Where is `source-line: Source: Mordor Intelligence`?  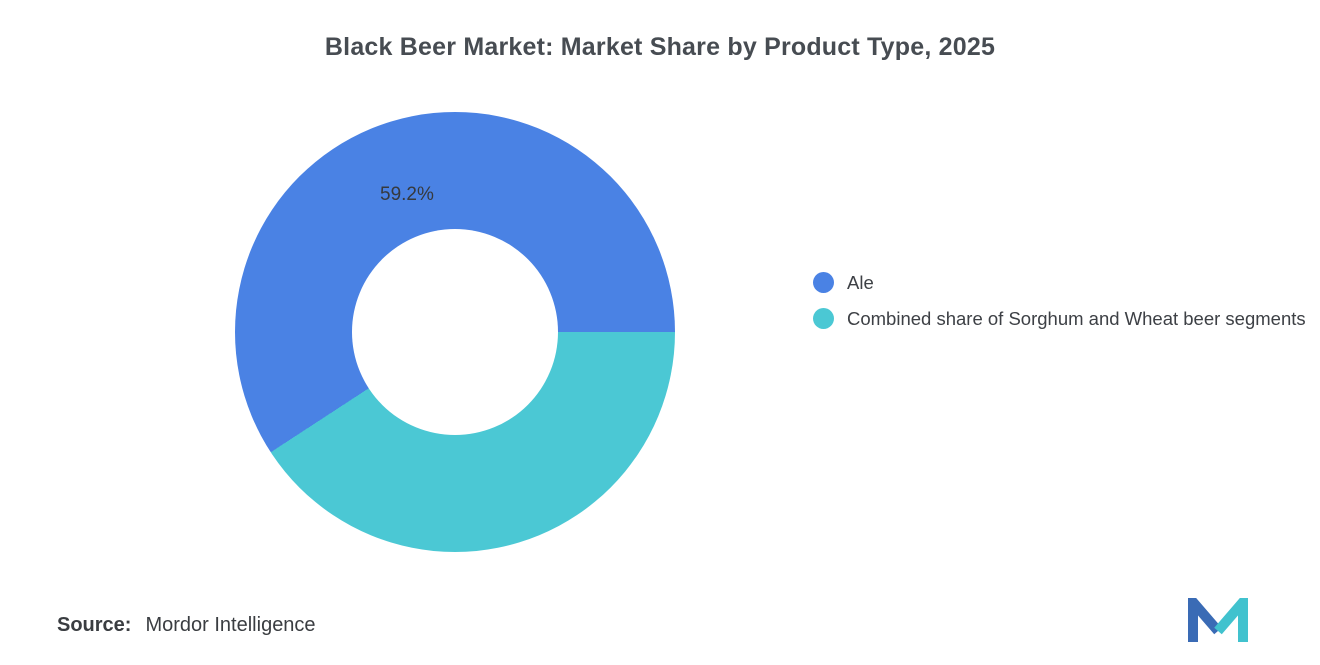
source-line: Source: Mordor Intelligence is located at coordinates (186, 625).